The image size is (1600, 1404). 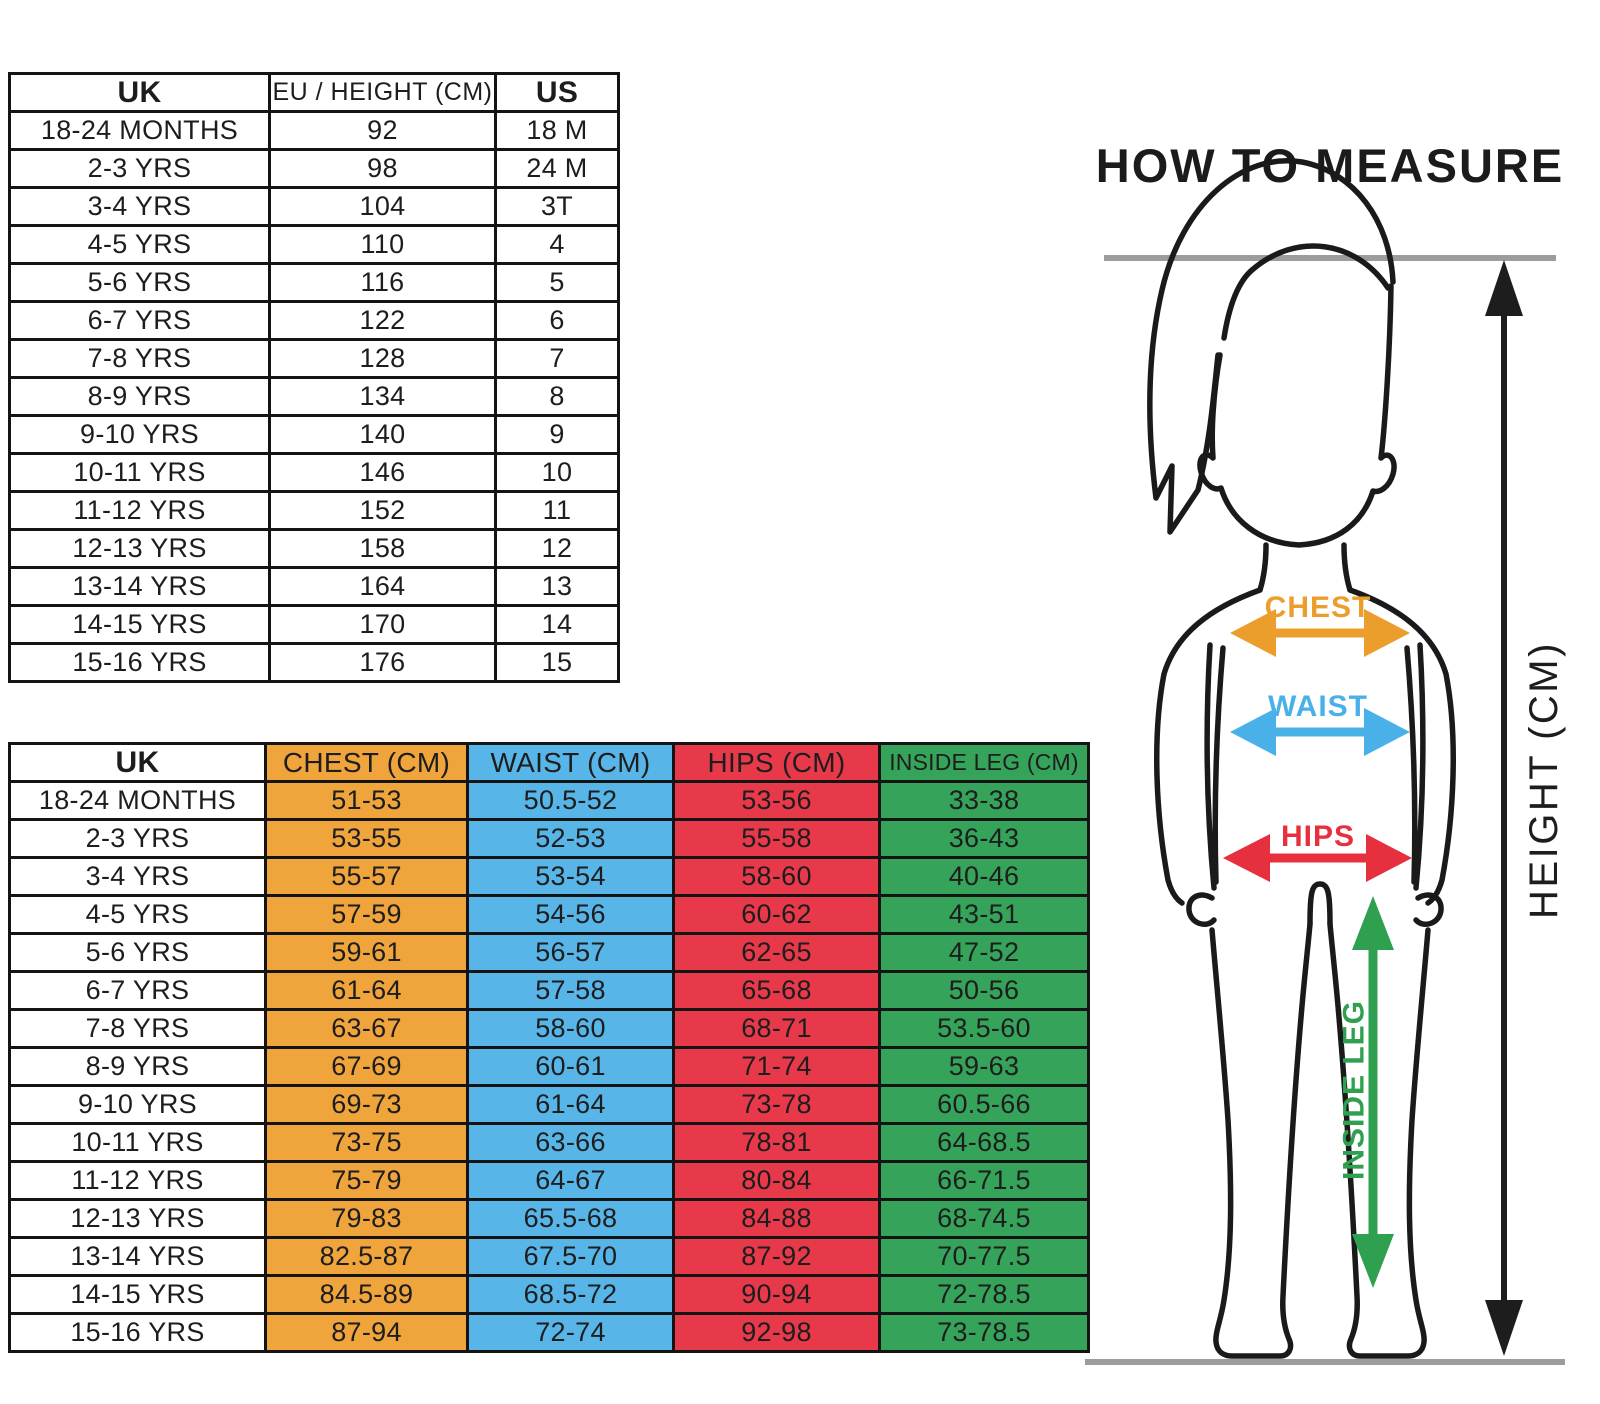 What do you see at coordinates (314, 320) in the screenshot?
I see `table-row: 6-7 YRS 122 6` at bounding box center [314, 320].